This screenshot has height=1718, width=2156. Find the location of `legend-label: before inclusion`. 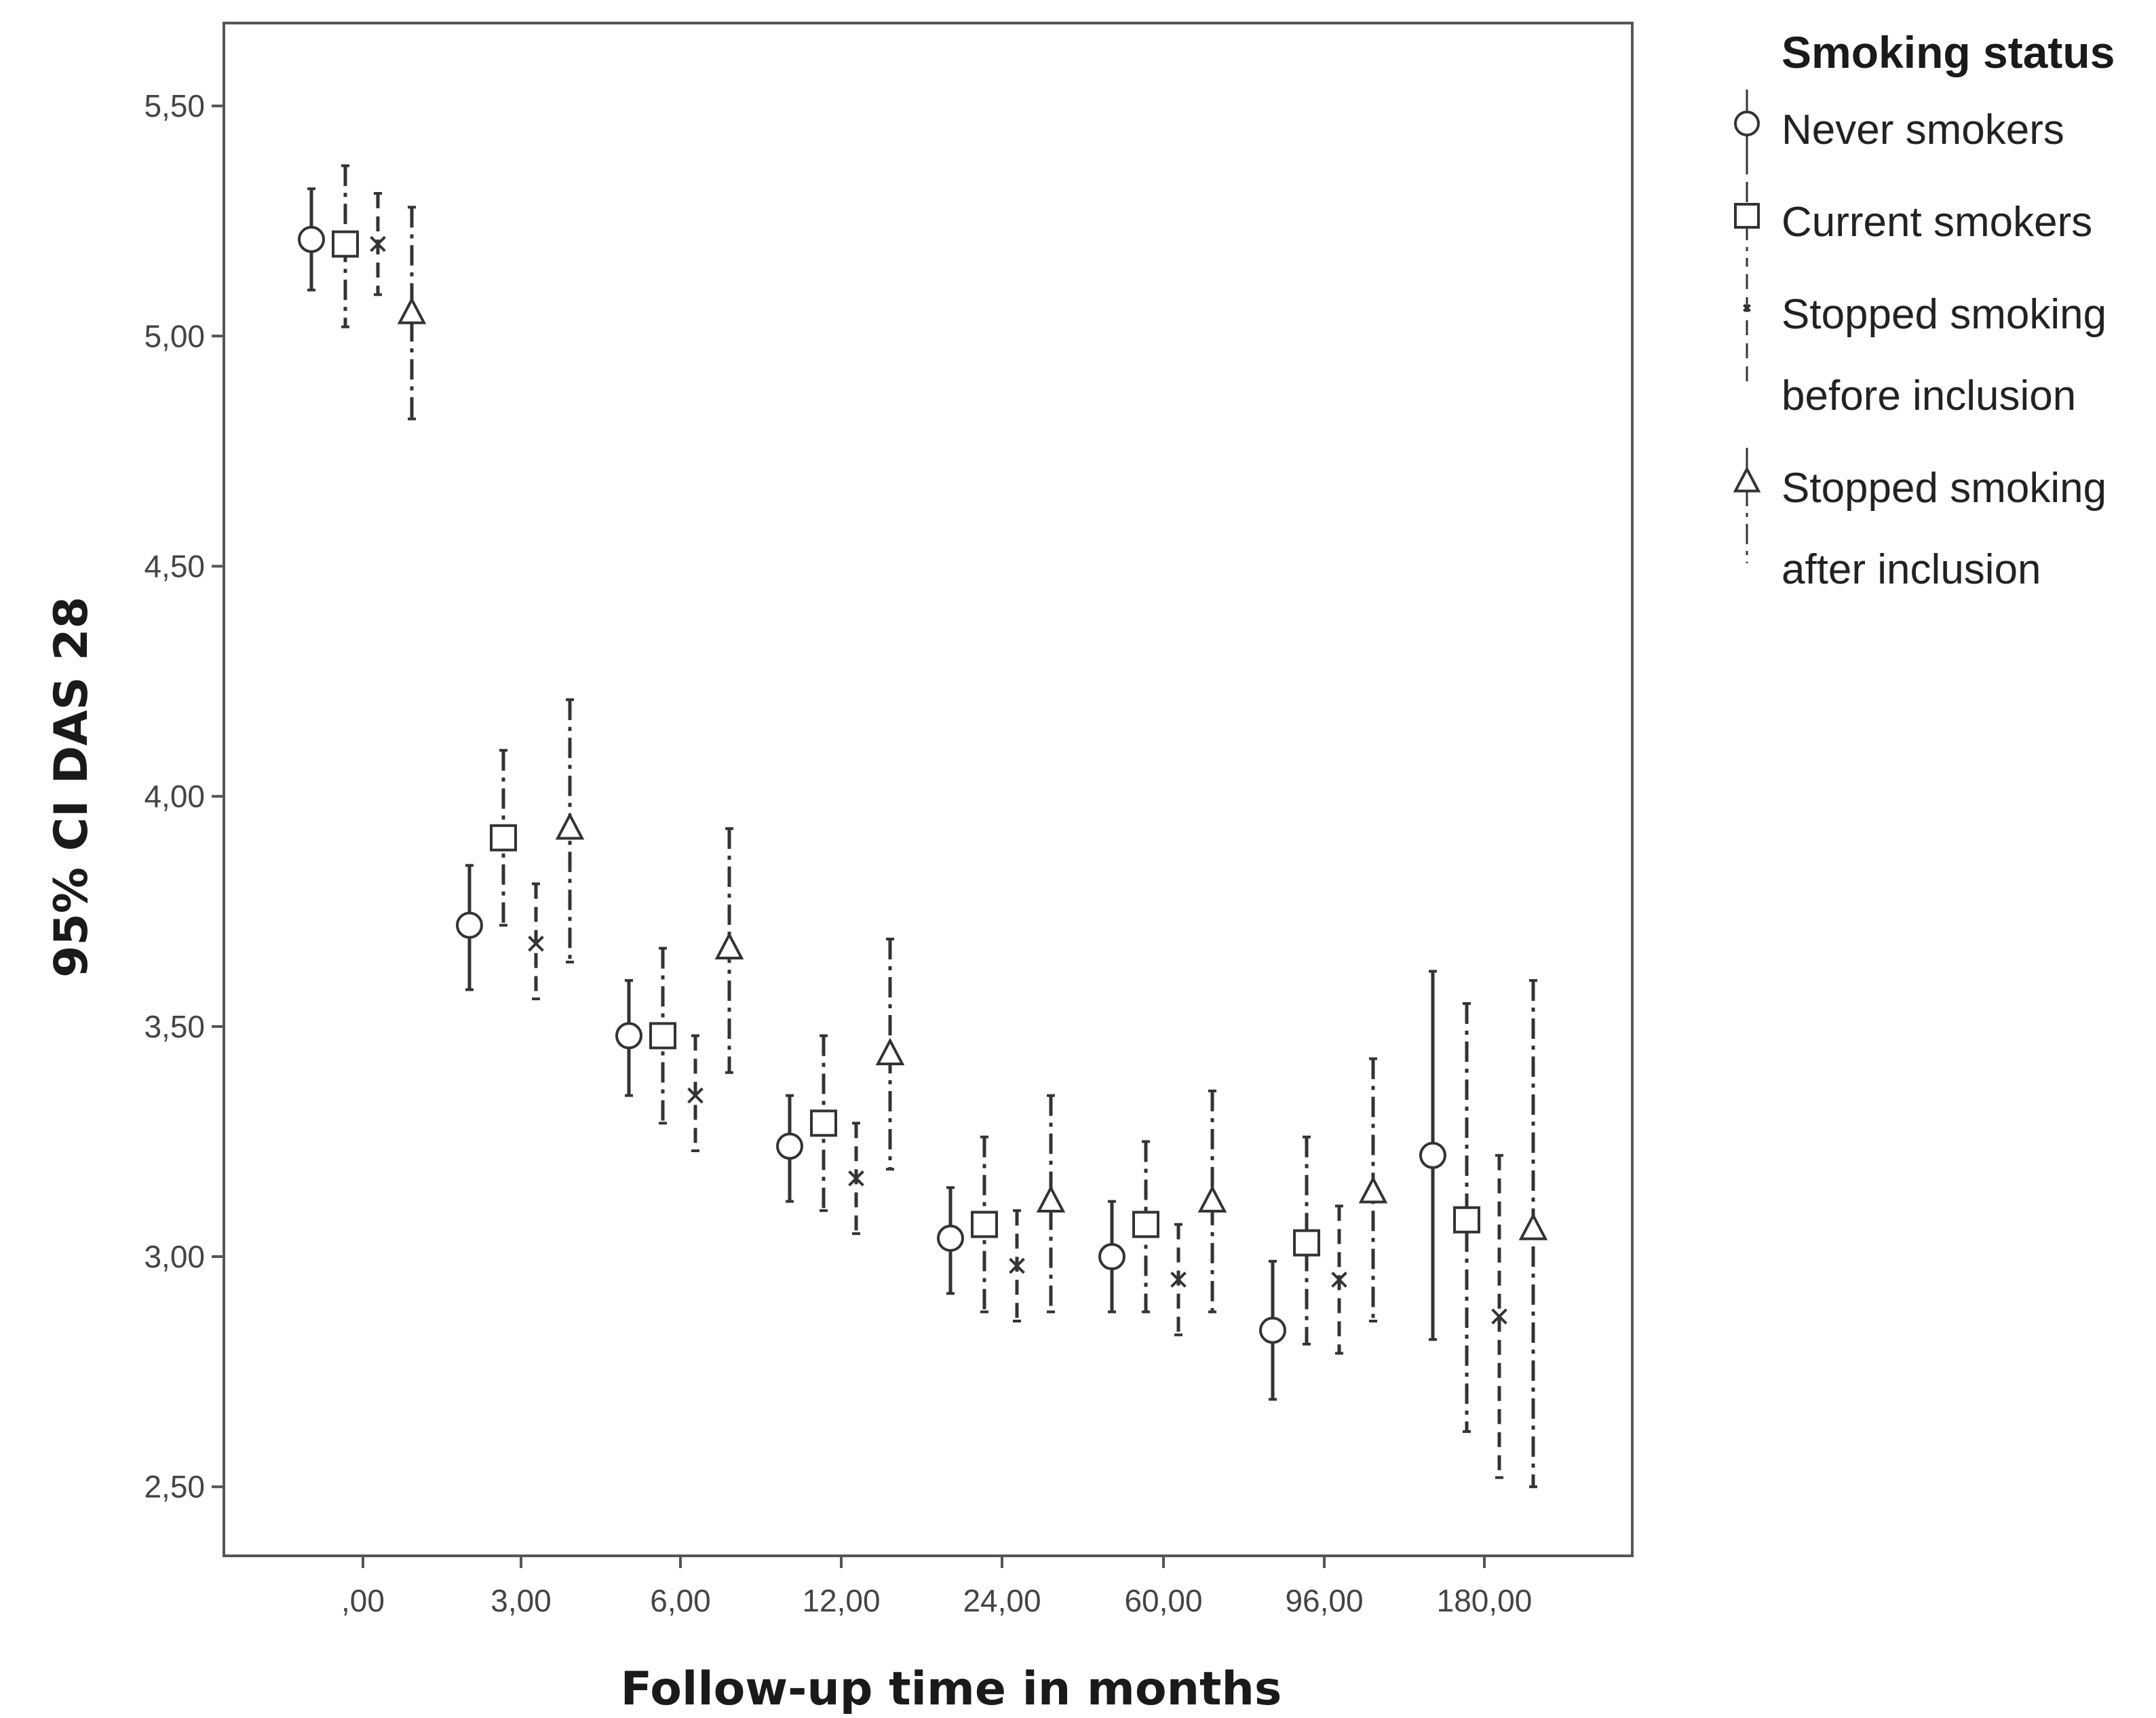

legend-label: before inclusion is located at coordinates (1929, 396).